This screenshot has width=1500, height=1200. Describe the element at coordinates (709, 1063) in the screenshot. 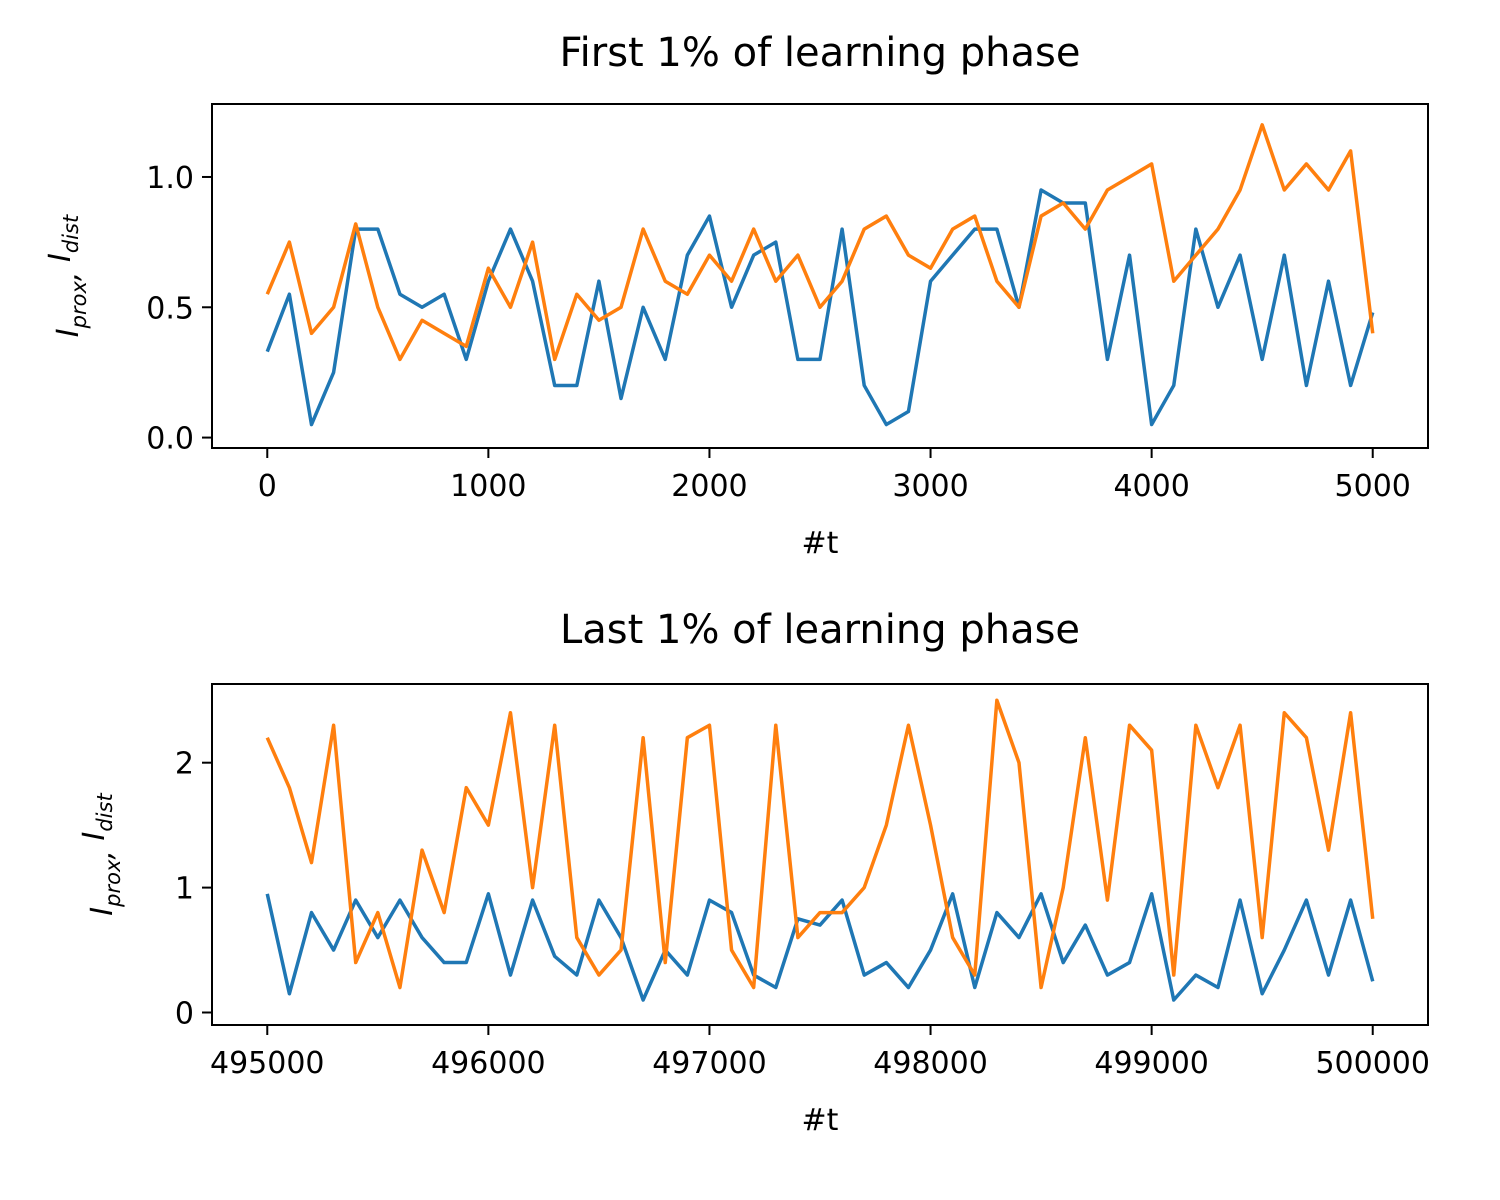

I see `x-tick-label: 497000` at that location.